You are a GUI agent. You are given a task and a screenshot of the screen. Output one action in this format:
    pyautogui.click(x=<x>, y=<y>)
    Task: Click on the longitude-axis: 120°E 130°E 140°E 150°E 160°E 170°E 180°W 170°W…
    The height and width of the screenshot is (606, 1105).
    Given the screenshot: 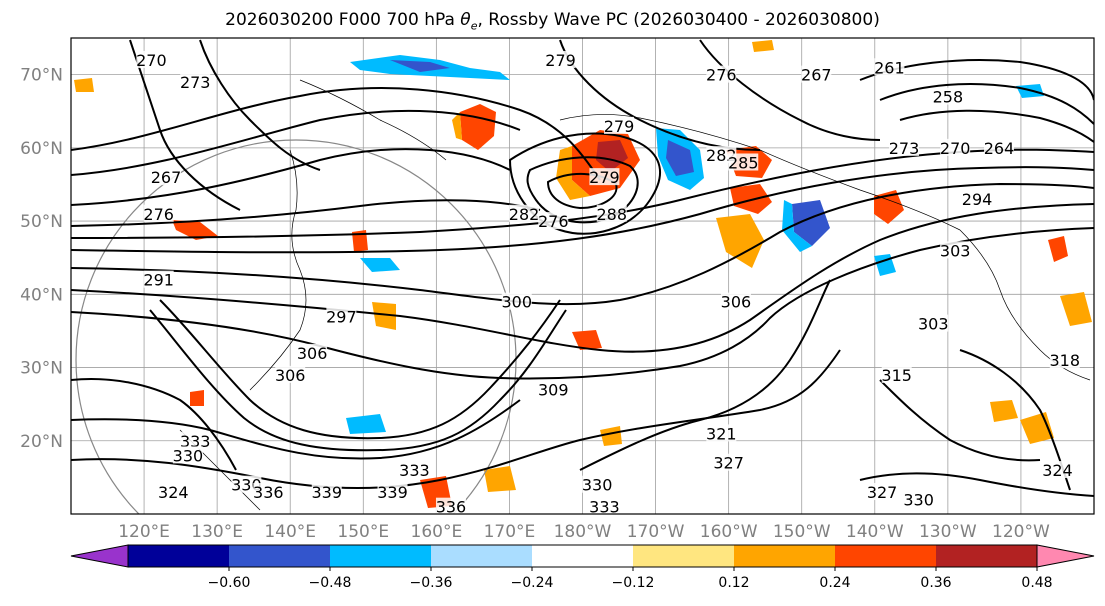 What is the action you would take?
    pyautogui.click(x=584, y=532)
    